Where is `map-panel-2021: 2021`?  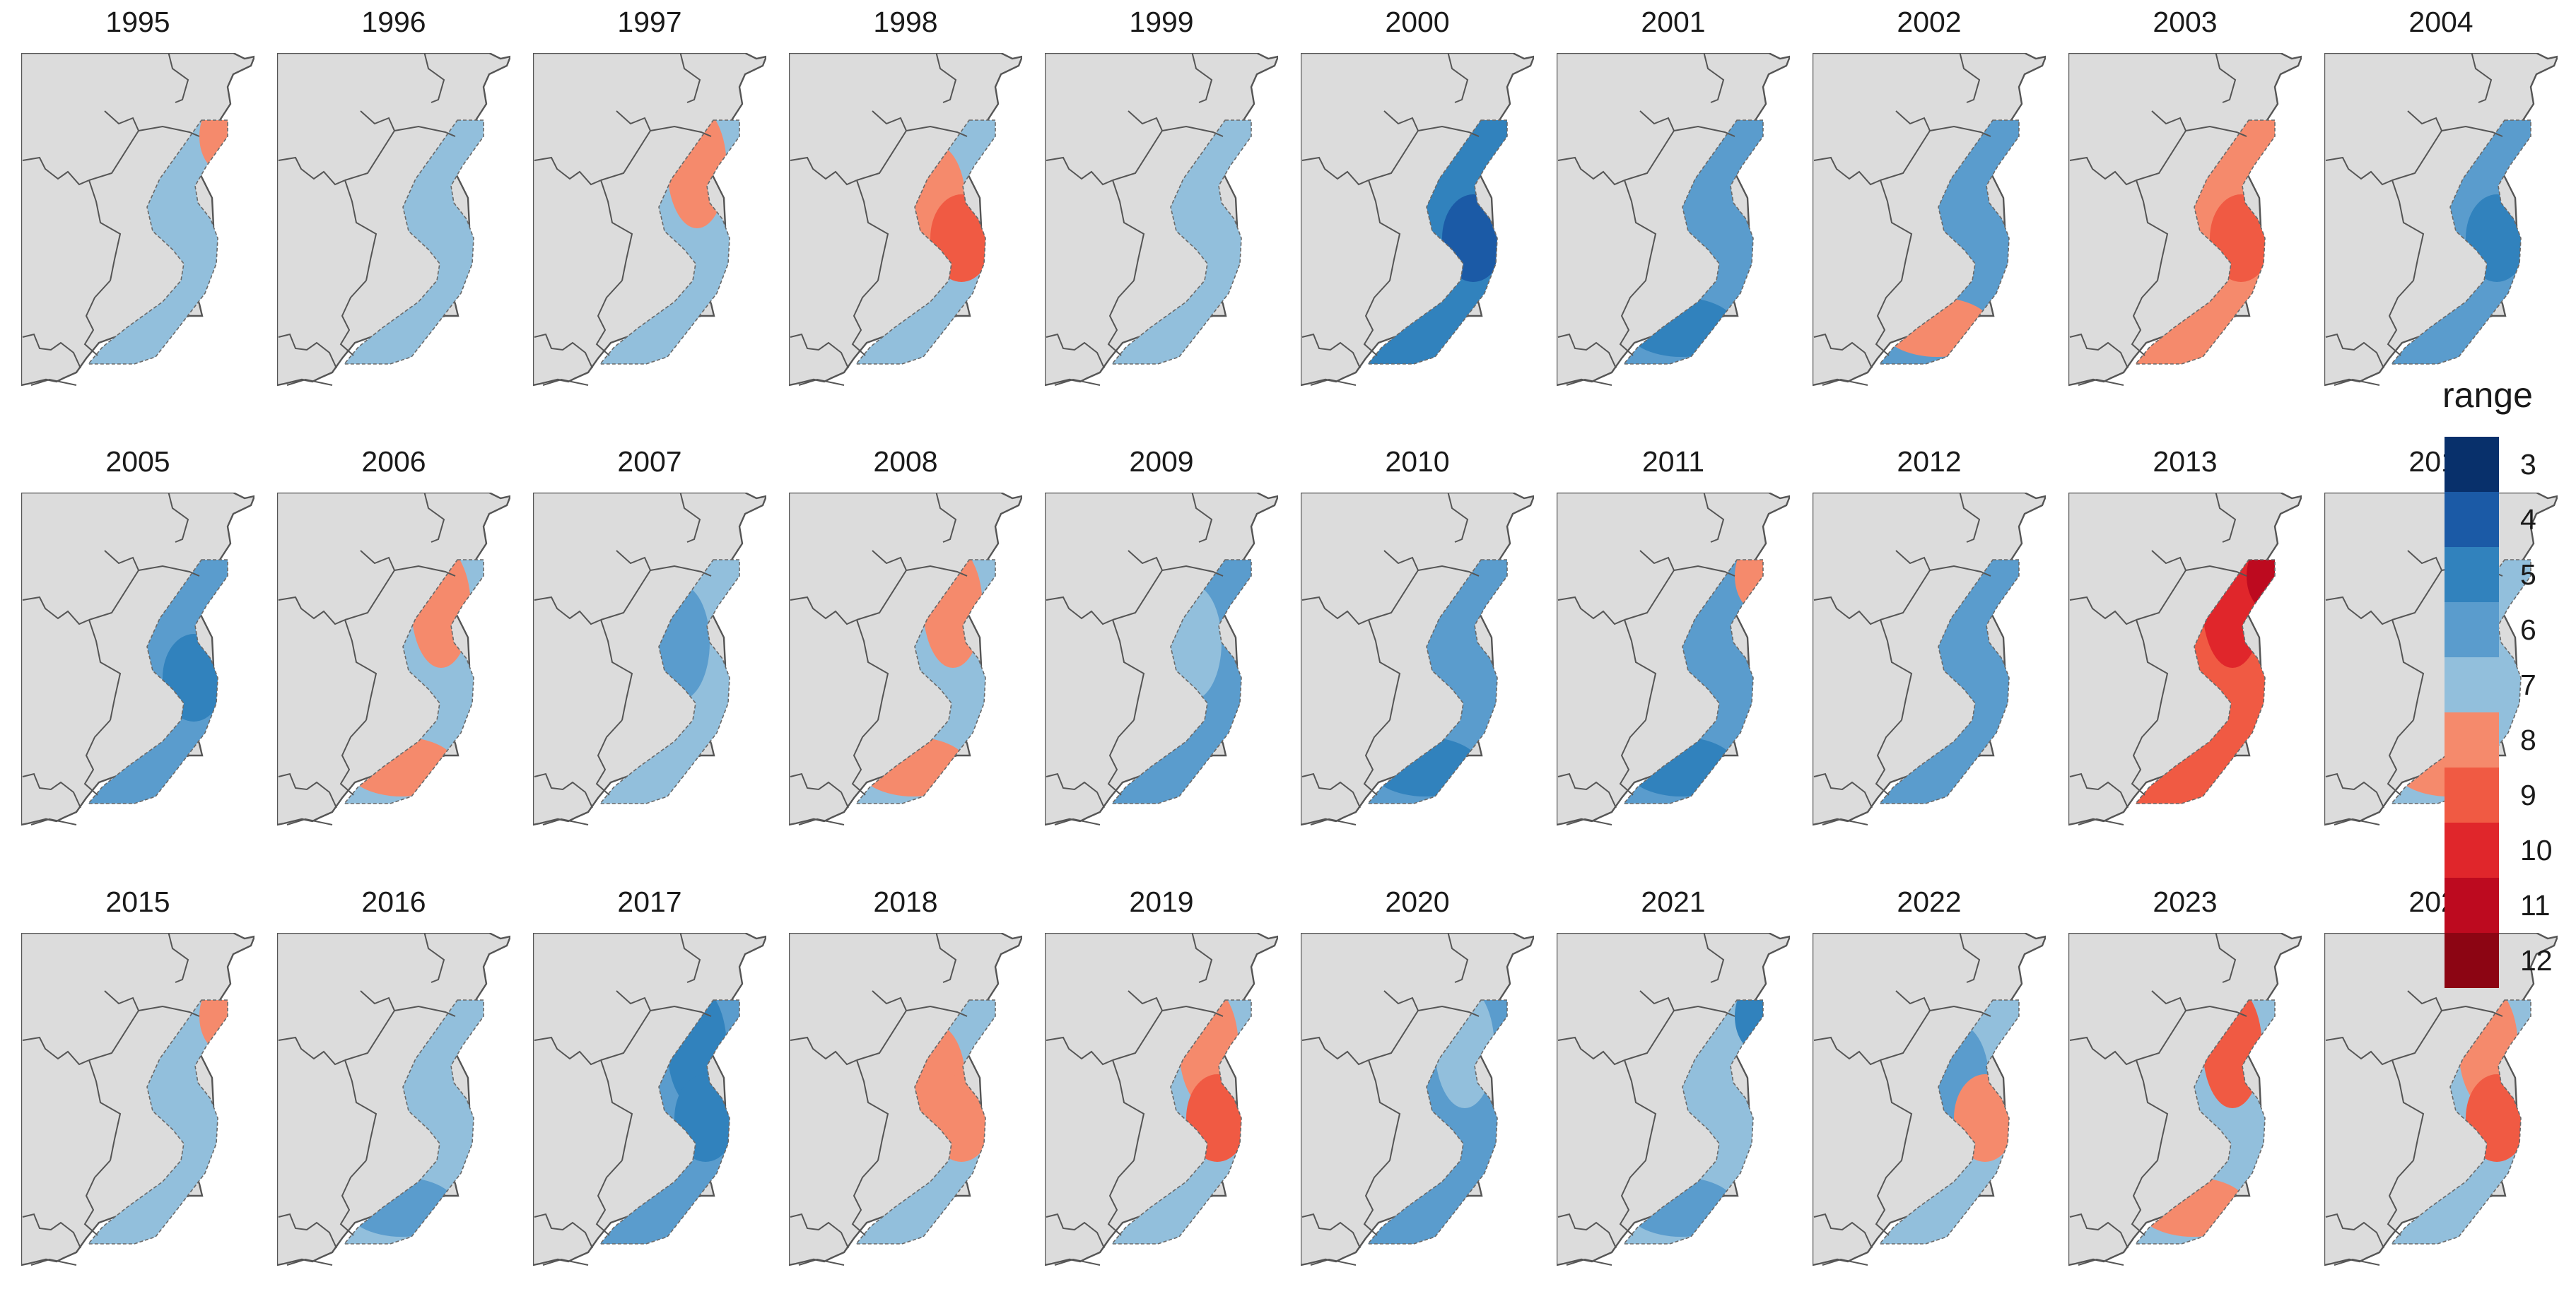
map-panel-2021: 2021 is located at coordinates (1674, 1081).